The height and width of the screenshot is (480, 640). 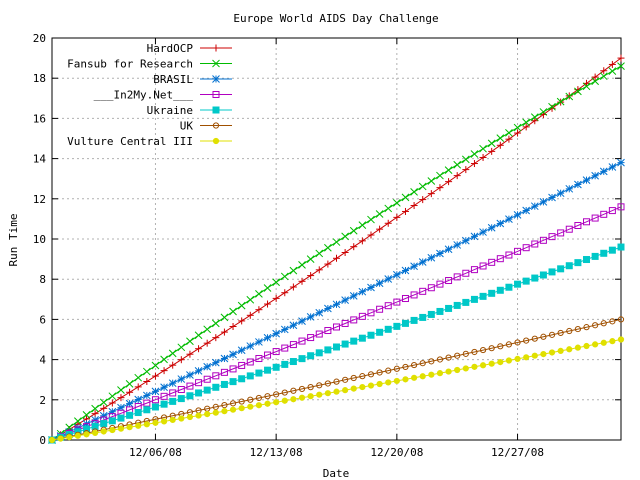 I want to click on y-tick-label: 12, so click(x=39, y=199).